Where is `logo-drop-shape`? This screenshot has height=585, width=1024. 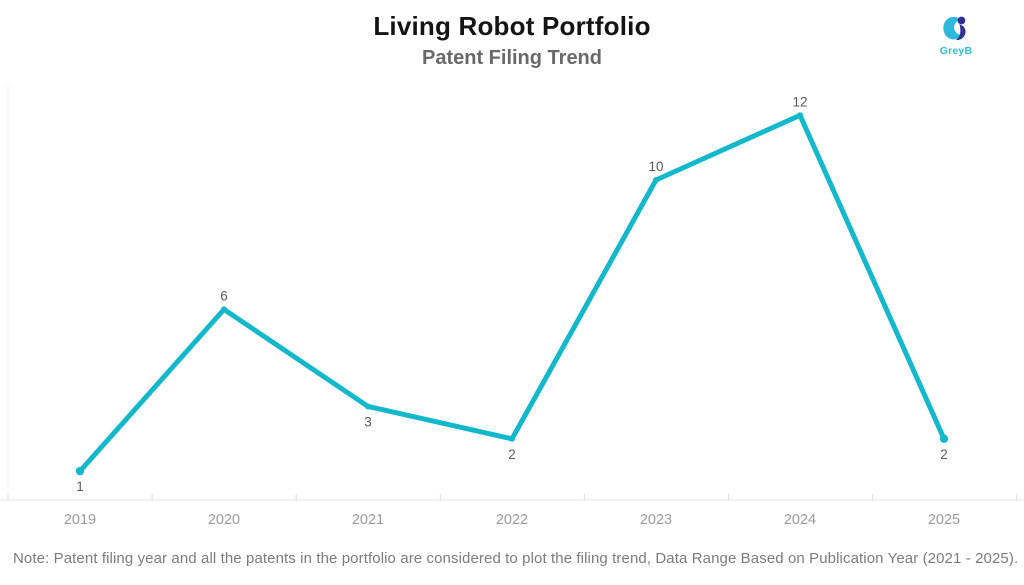
logo-drop-shape is located at coordinates (952, 28).